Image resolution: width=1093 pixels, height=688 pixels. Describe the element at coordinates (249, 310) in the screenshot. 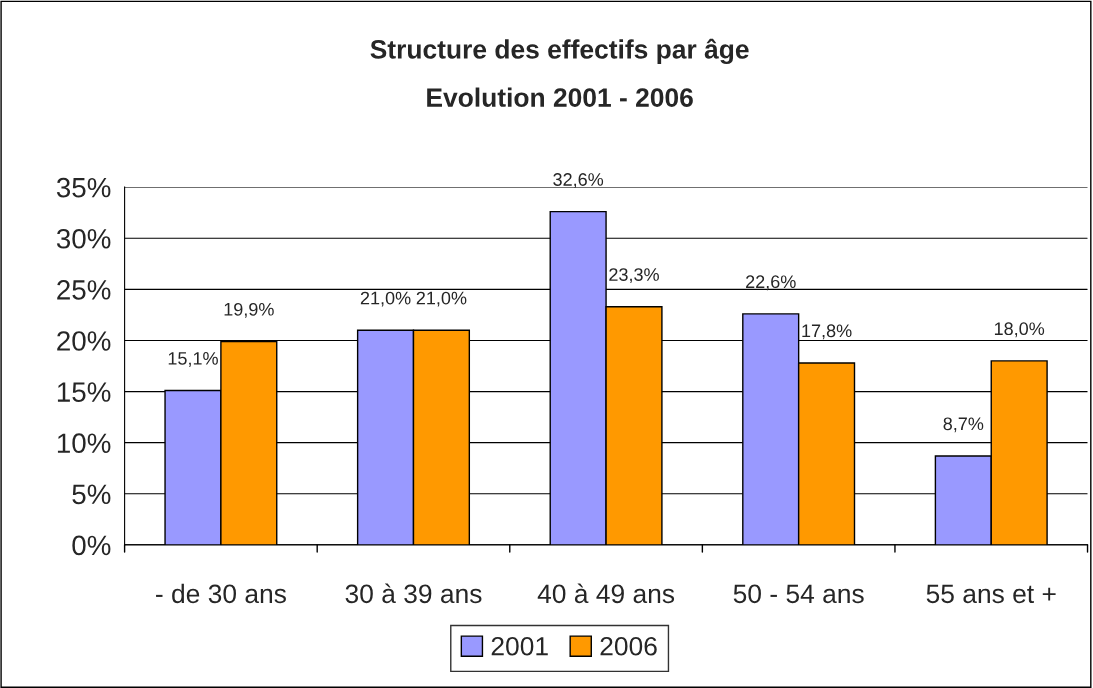

I see `data-label: 19,9%` at that location.